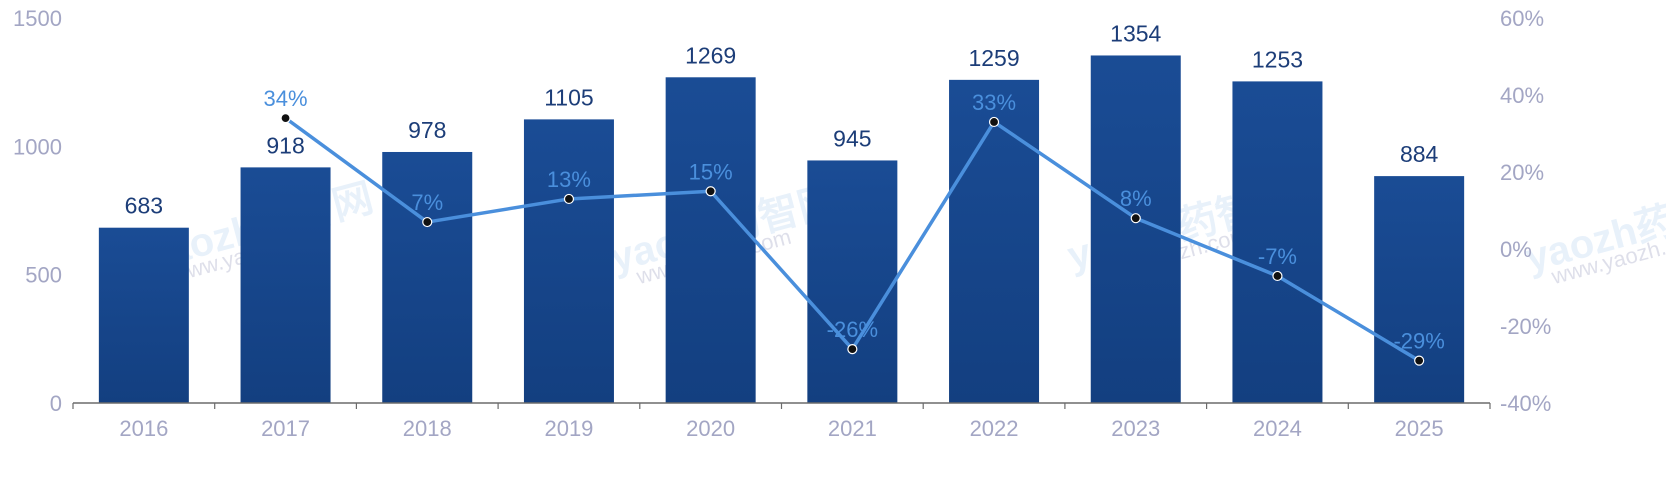  I want to click on right-y-tick-label: 40%, so click(1522, 95).